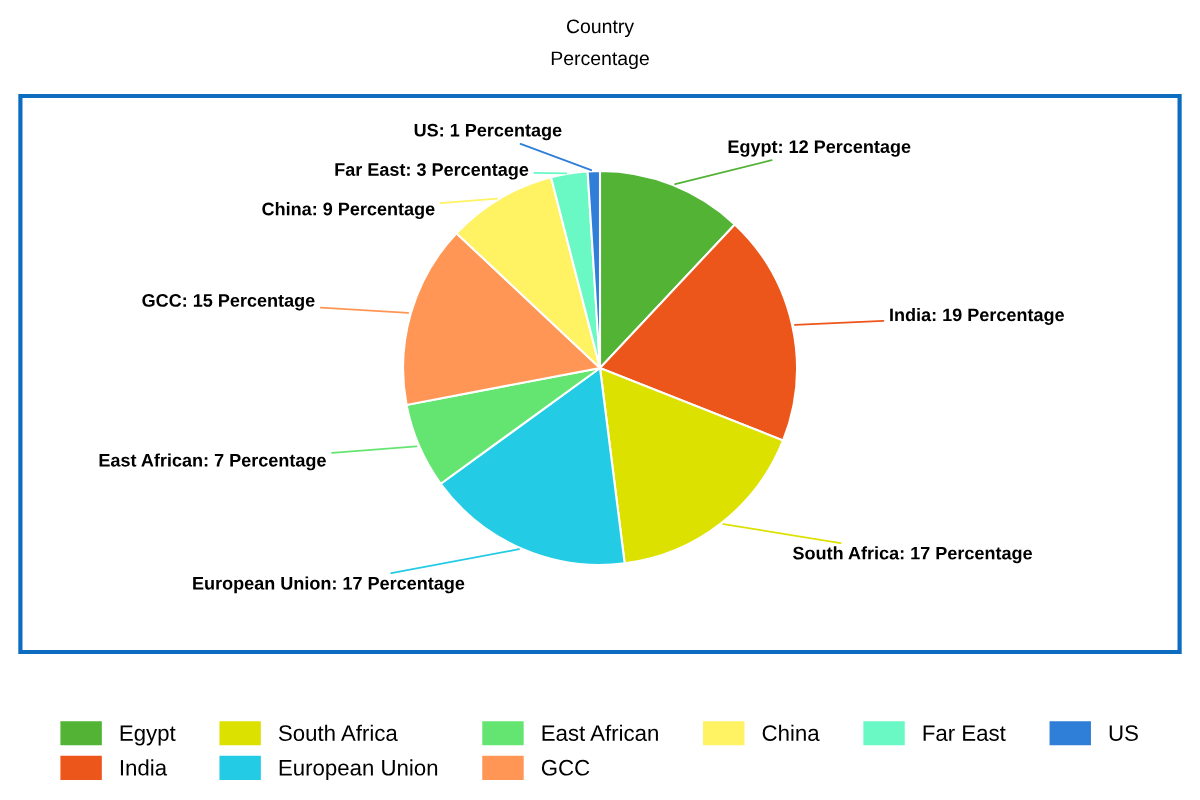  Describe the element at coordinates (212, 462) in the screenshot. I see `data-label: East African: 7 Percentage` at that location.